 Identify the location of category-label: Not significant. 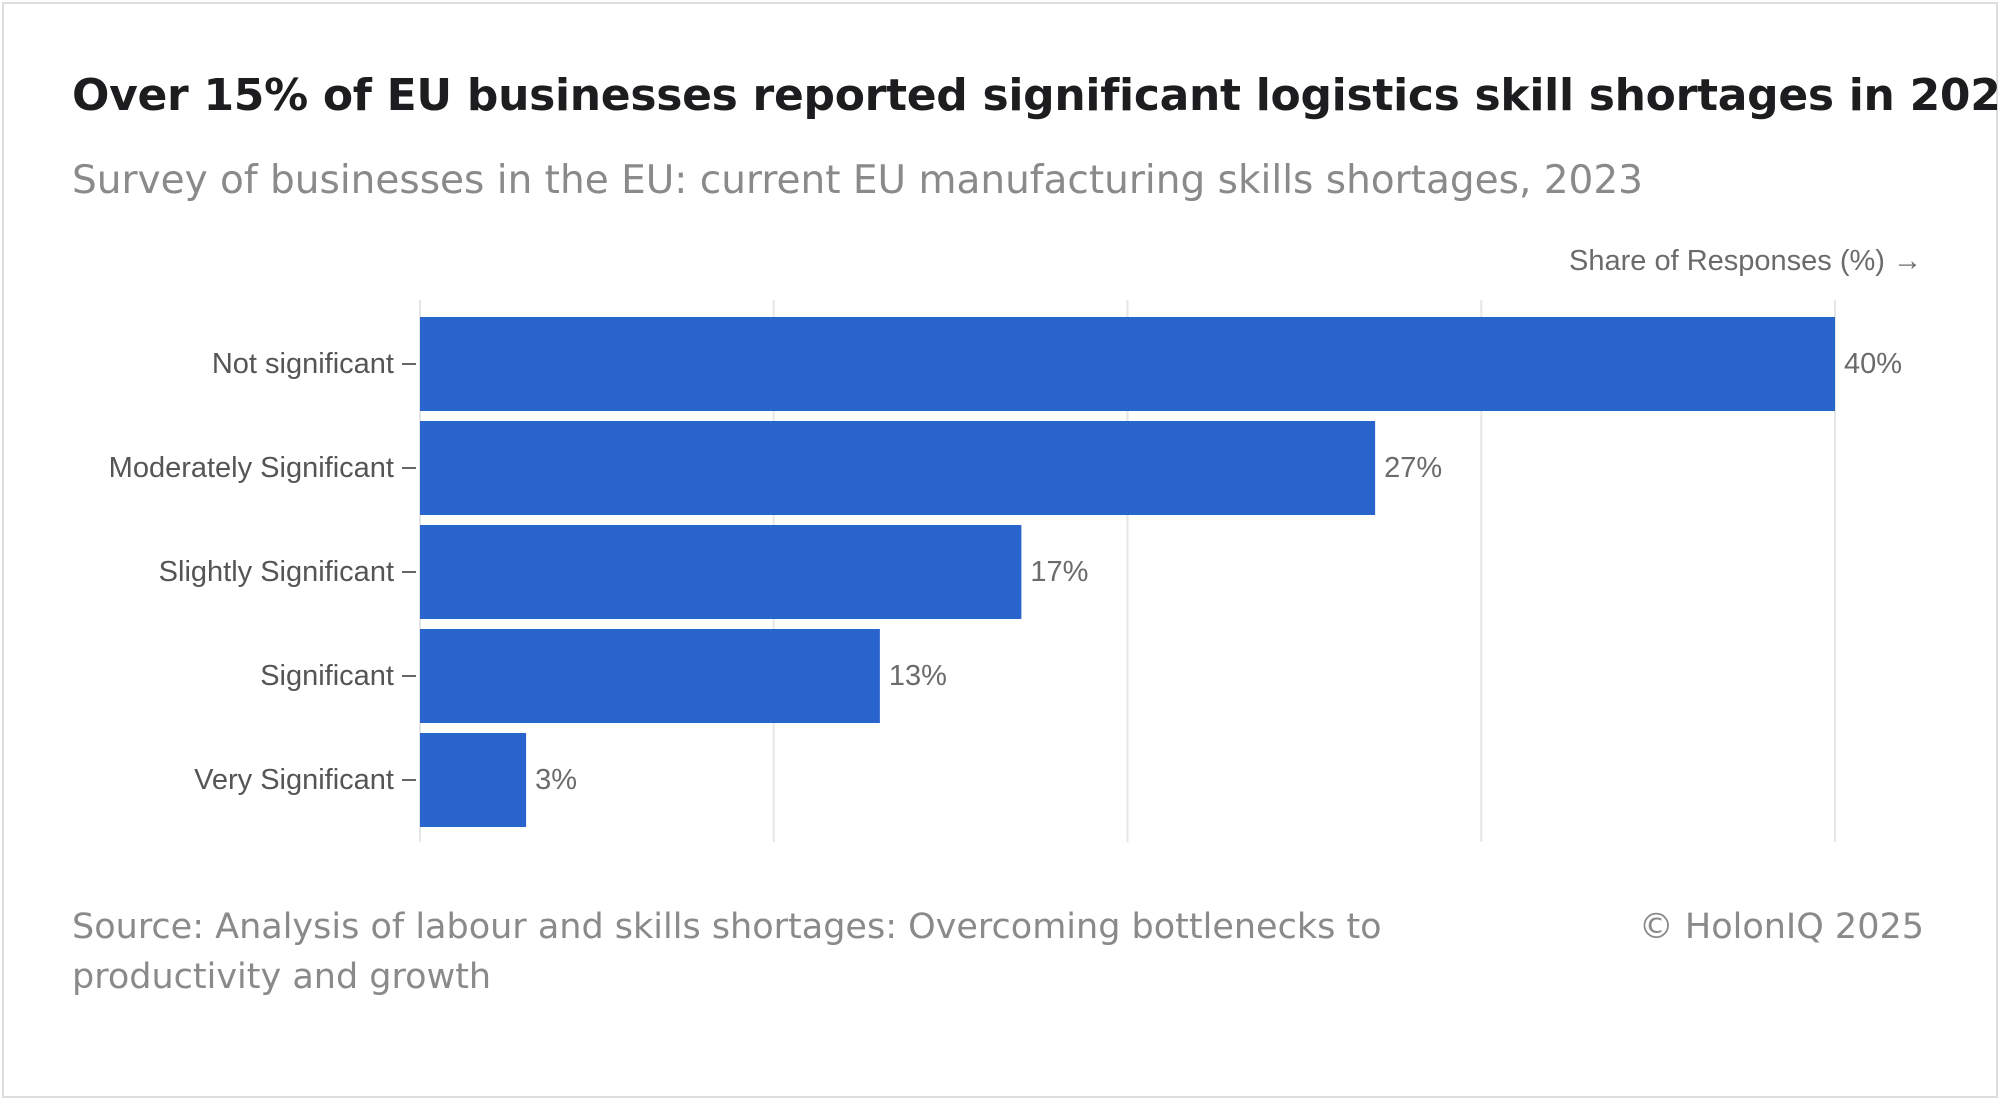
(303, 364).